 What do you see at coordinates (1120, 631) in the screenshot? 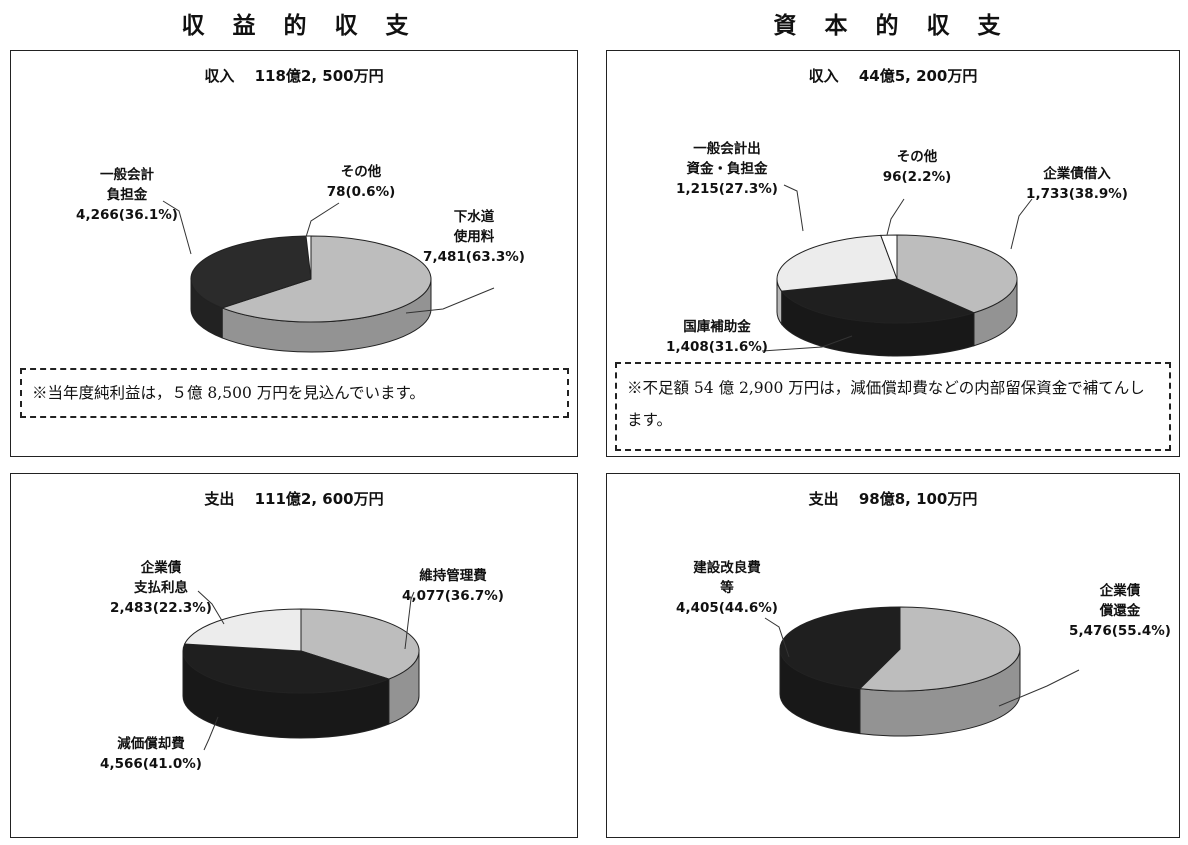
I see `pie-3-label-0-line-2: 5,476(55.4%)` at bounding box center [1120, 631].